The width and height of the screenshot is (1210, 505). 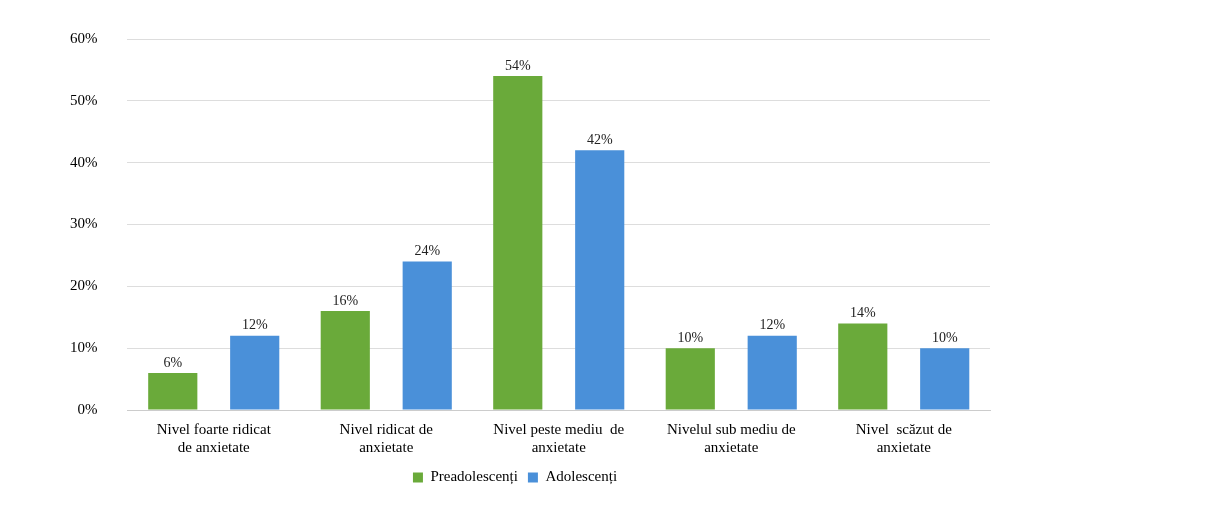 I want to click on x-tick-label: Nivel peste mediu de anxietate, so click(x=559, y=437).